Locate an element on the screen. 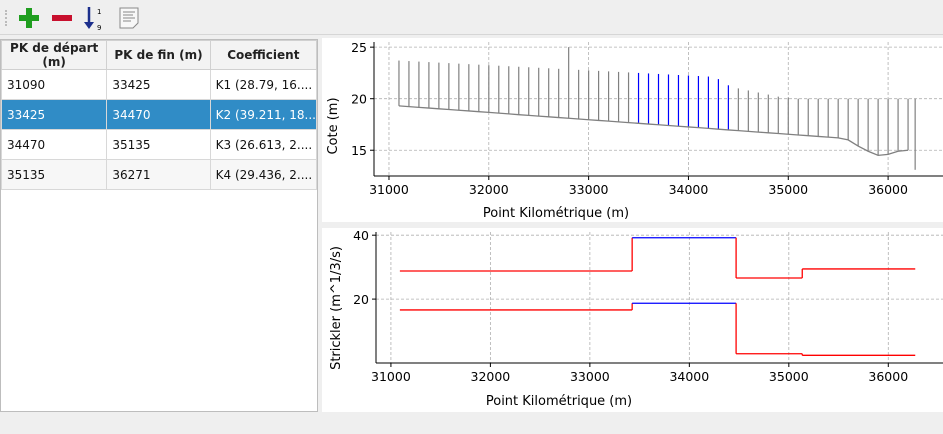 The height and width of the screenshot is (434, 943). cell: 36271 is located at coordinates (158, 174).